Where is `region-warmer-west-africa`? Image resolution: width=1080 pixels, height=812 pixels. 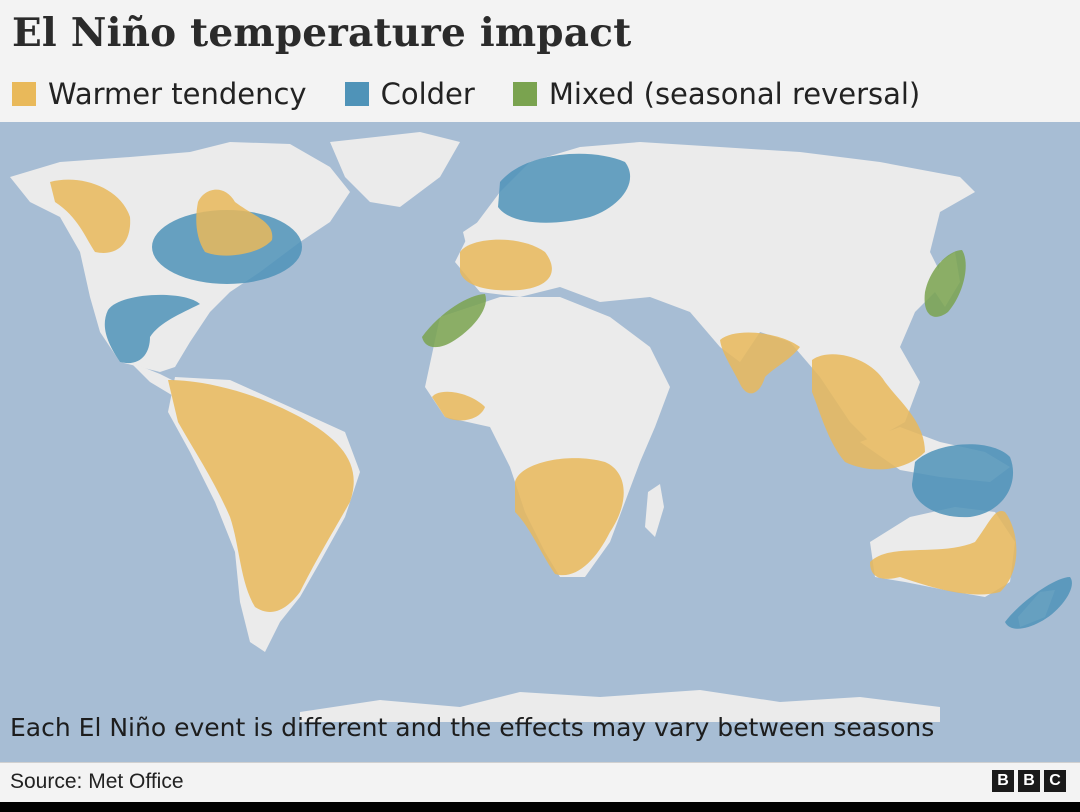 region-warmer-west-africa is located at coordinates (458, 406).